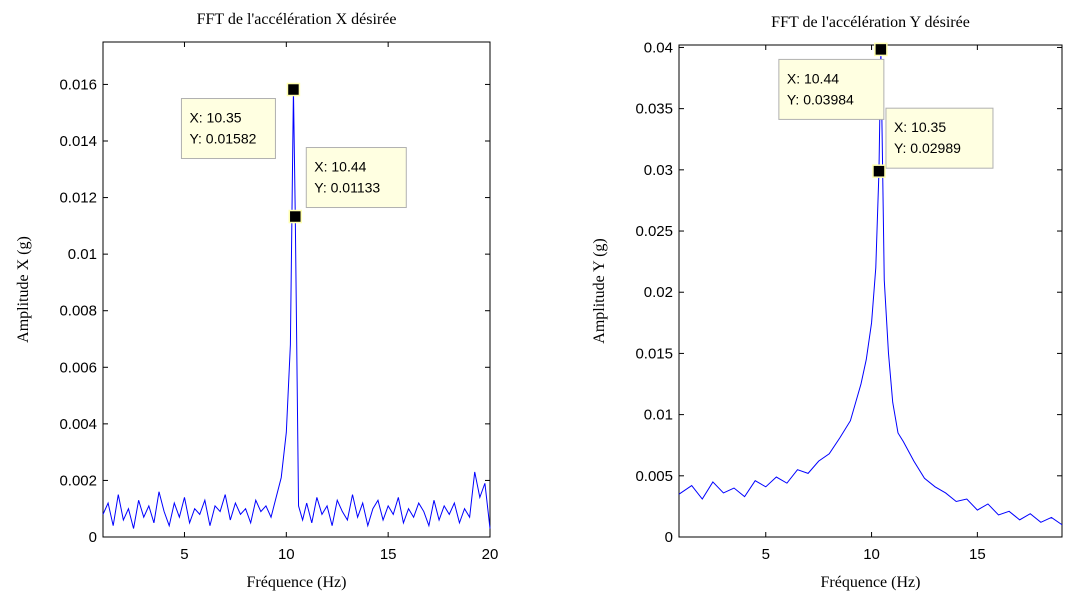  Describe the element at coordinates (222, 139) in the screenshot. I see `datatip-y: Y: 0.01582` at that location.